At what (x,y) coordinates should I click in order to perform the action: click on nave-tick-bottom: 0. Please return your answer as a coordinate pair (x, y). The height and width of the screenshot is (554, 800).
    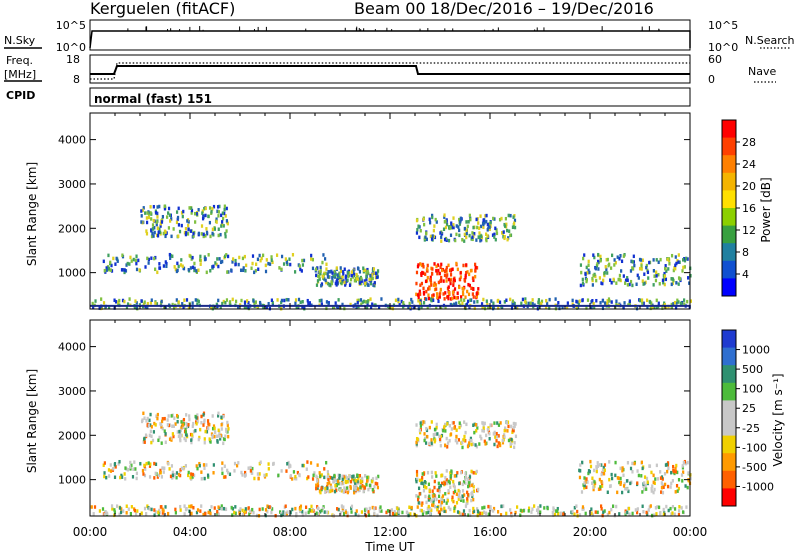
    Looking at the image, I should click on (711, 79).